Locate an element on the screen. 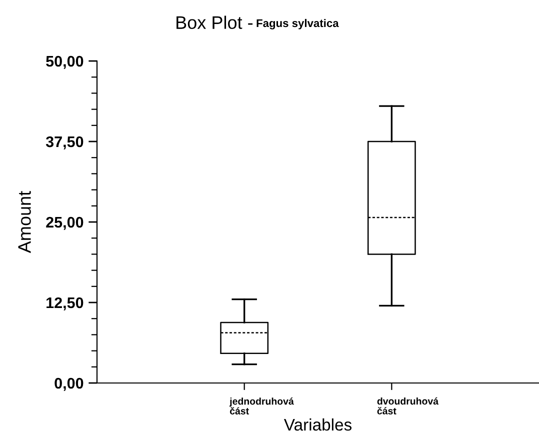  y-tick-label: 0,00 is located at coordinates (69, 384).